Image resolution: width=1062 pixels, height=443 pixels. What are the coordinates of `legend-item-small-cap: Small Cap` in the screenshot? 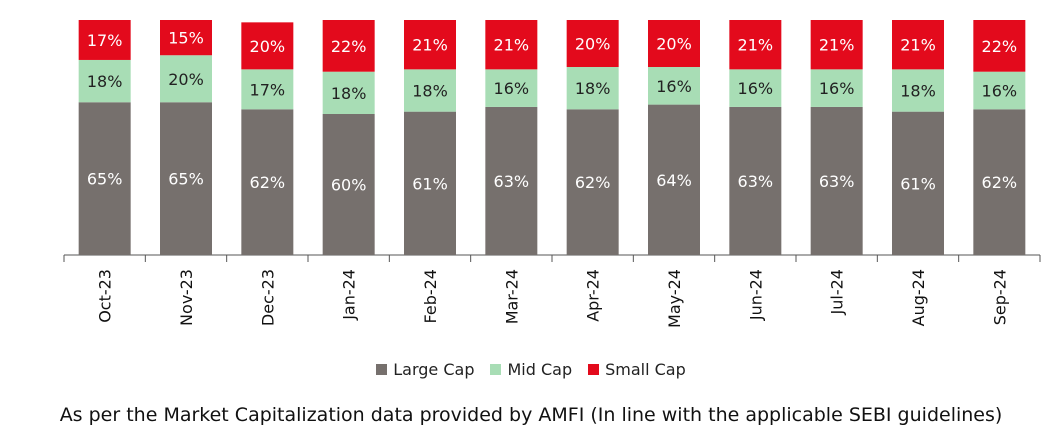 It's located at (637, 369).